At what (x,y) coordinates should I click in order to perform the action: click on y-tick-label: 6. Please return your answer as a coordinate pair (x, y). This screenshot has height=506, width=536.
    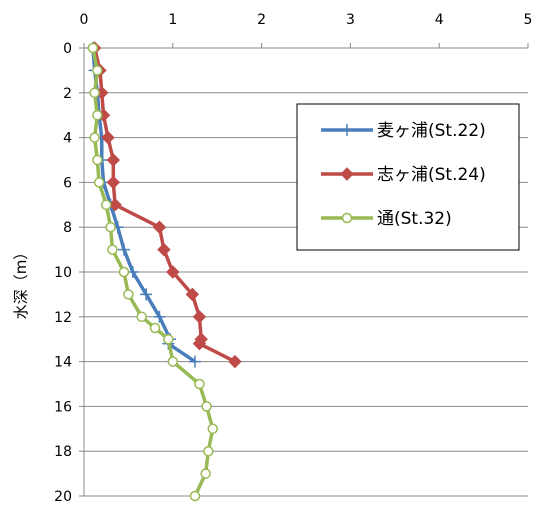
    Looking at the image, I should click on (67, 183).